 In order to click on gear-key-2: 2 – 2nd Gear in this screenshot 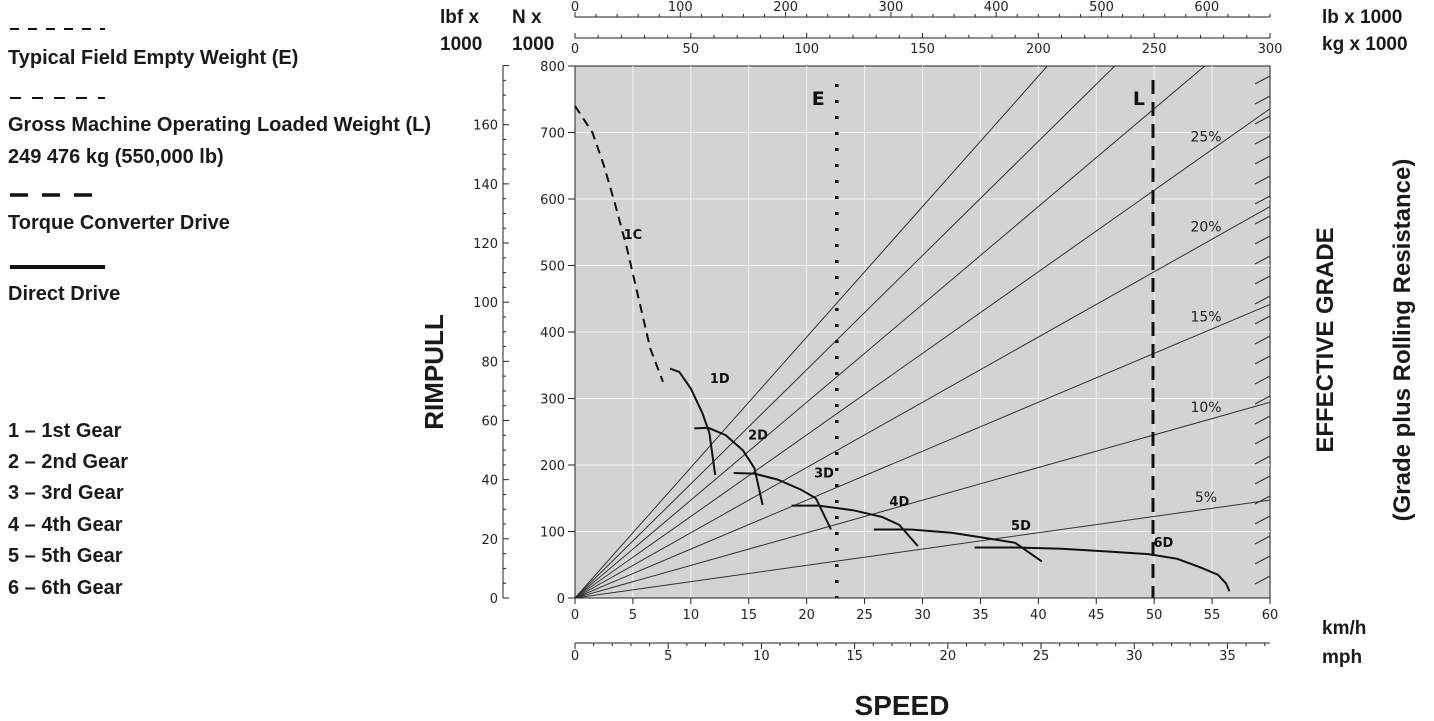, I will do `click(68, 462)`.